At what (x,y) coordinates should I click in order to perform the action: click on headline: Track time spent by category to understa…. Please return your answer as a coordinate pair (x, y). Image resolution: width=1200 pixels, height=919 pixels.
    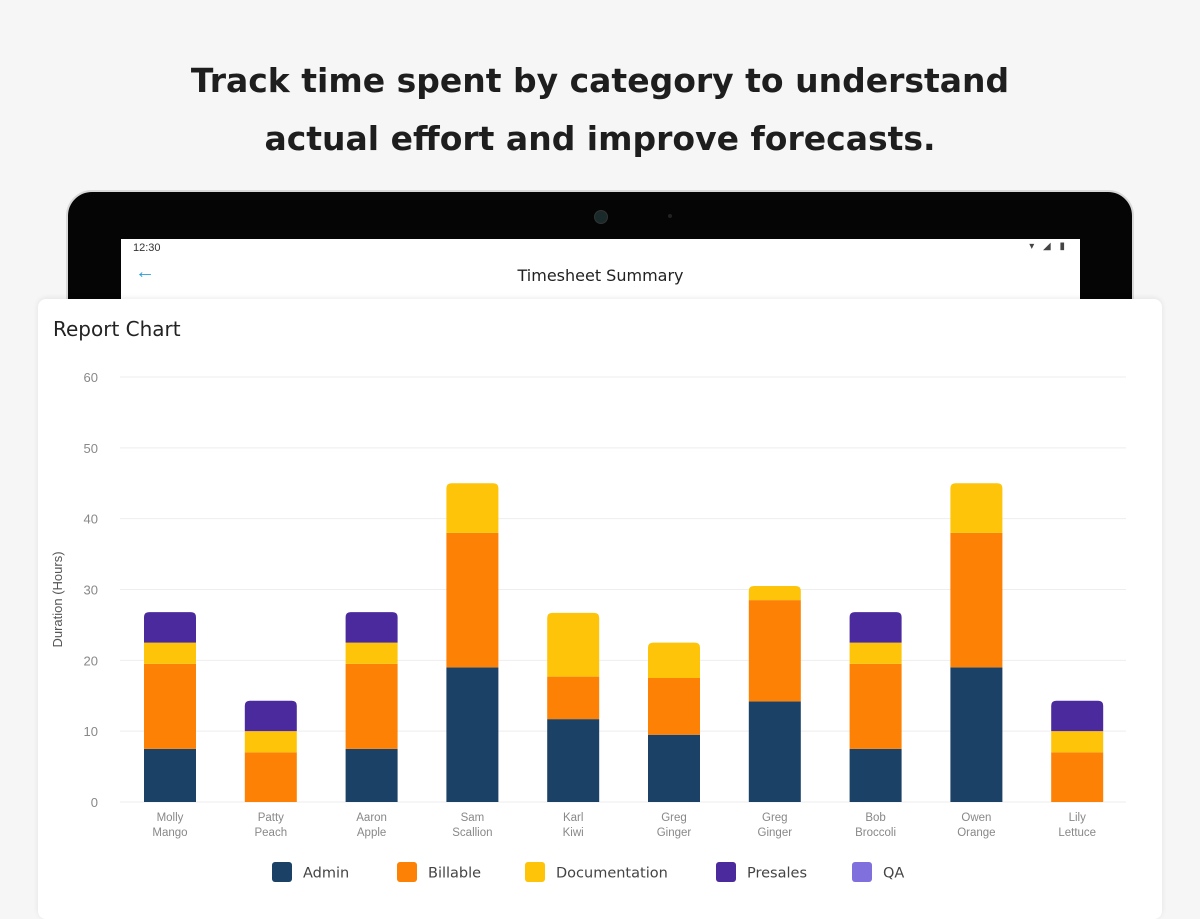
    Looking at the image, I should click on (600, 110).